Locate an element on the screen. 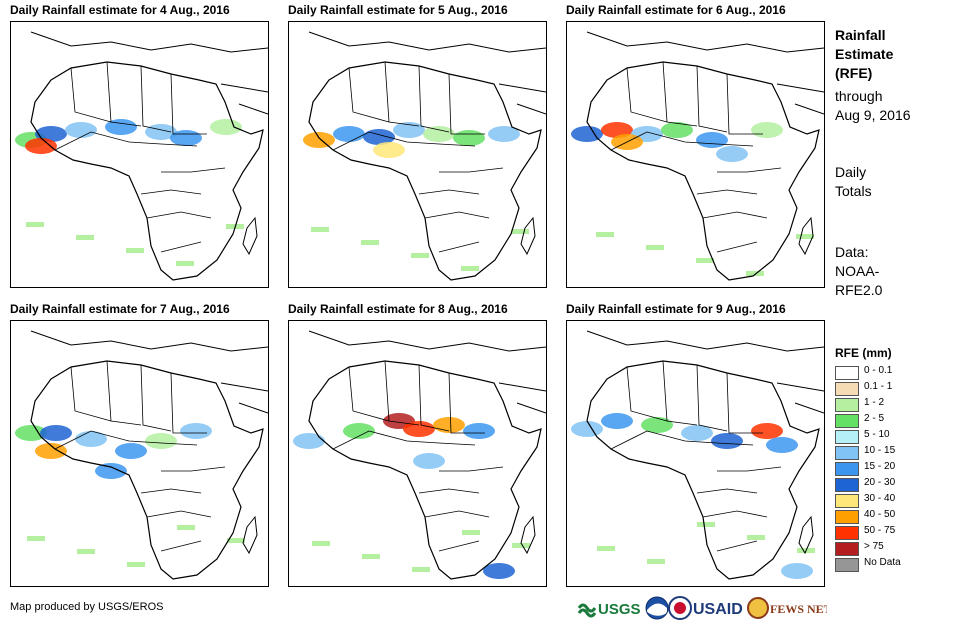 This screenshot has height=626, width=967. map-heading: Rainfall Estimate (RFE) is located at coordinates (864, 54).